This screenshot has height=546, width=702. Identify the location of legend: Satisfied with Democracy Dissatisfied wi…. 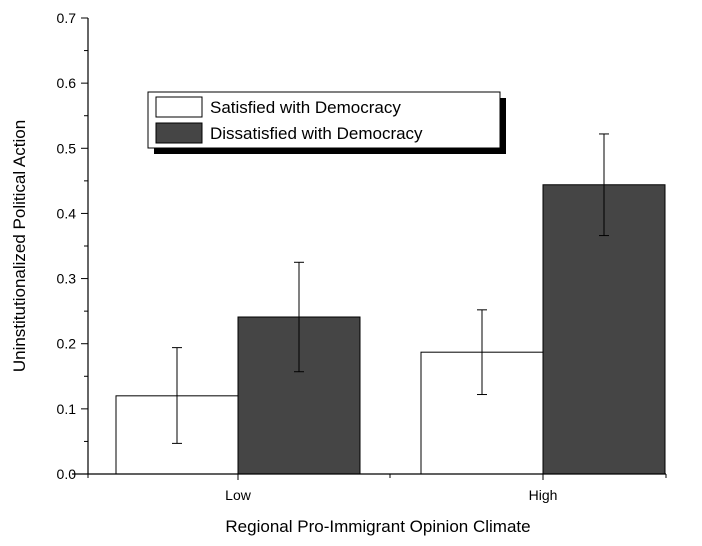
(326, 122).